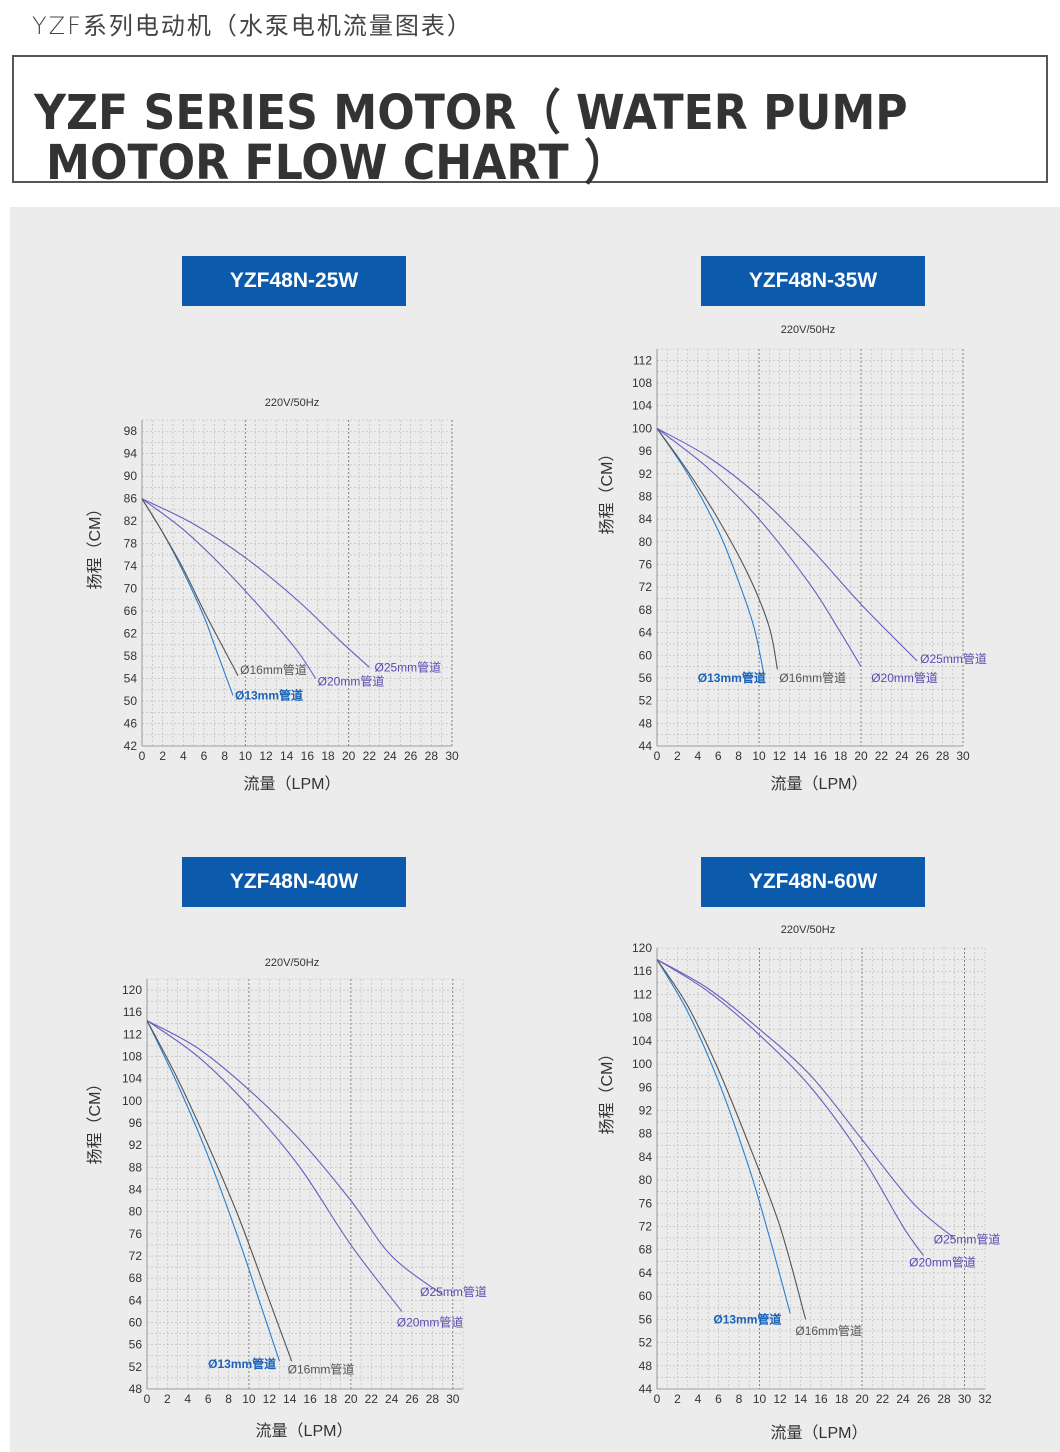  Describe the element at coordinates (287, 756) in the screenshot. I see `x-tick-label: 14` at that location.